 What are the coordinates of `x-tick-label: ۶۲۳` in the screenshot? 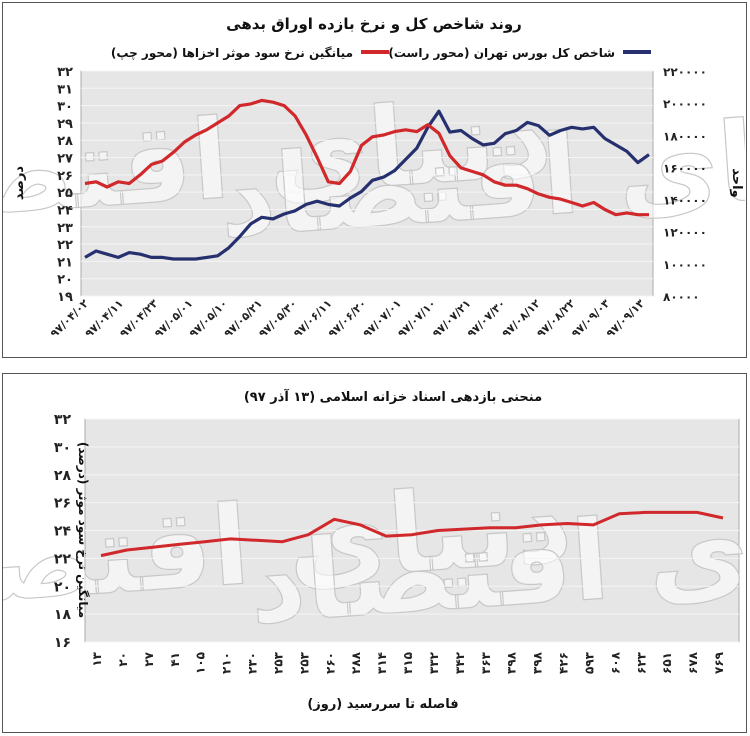 It's located at (641, 662).